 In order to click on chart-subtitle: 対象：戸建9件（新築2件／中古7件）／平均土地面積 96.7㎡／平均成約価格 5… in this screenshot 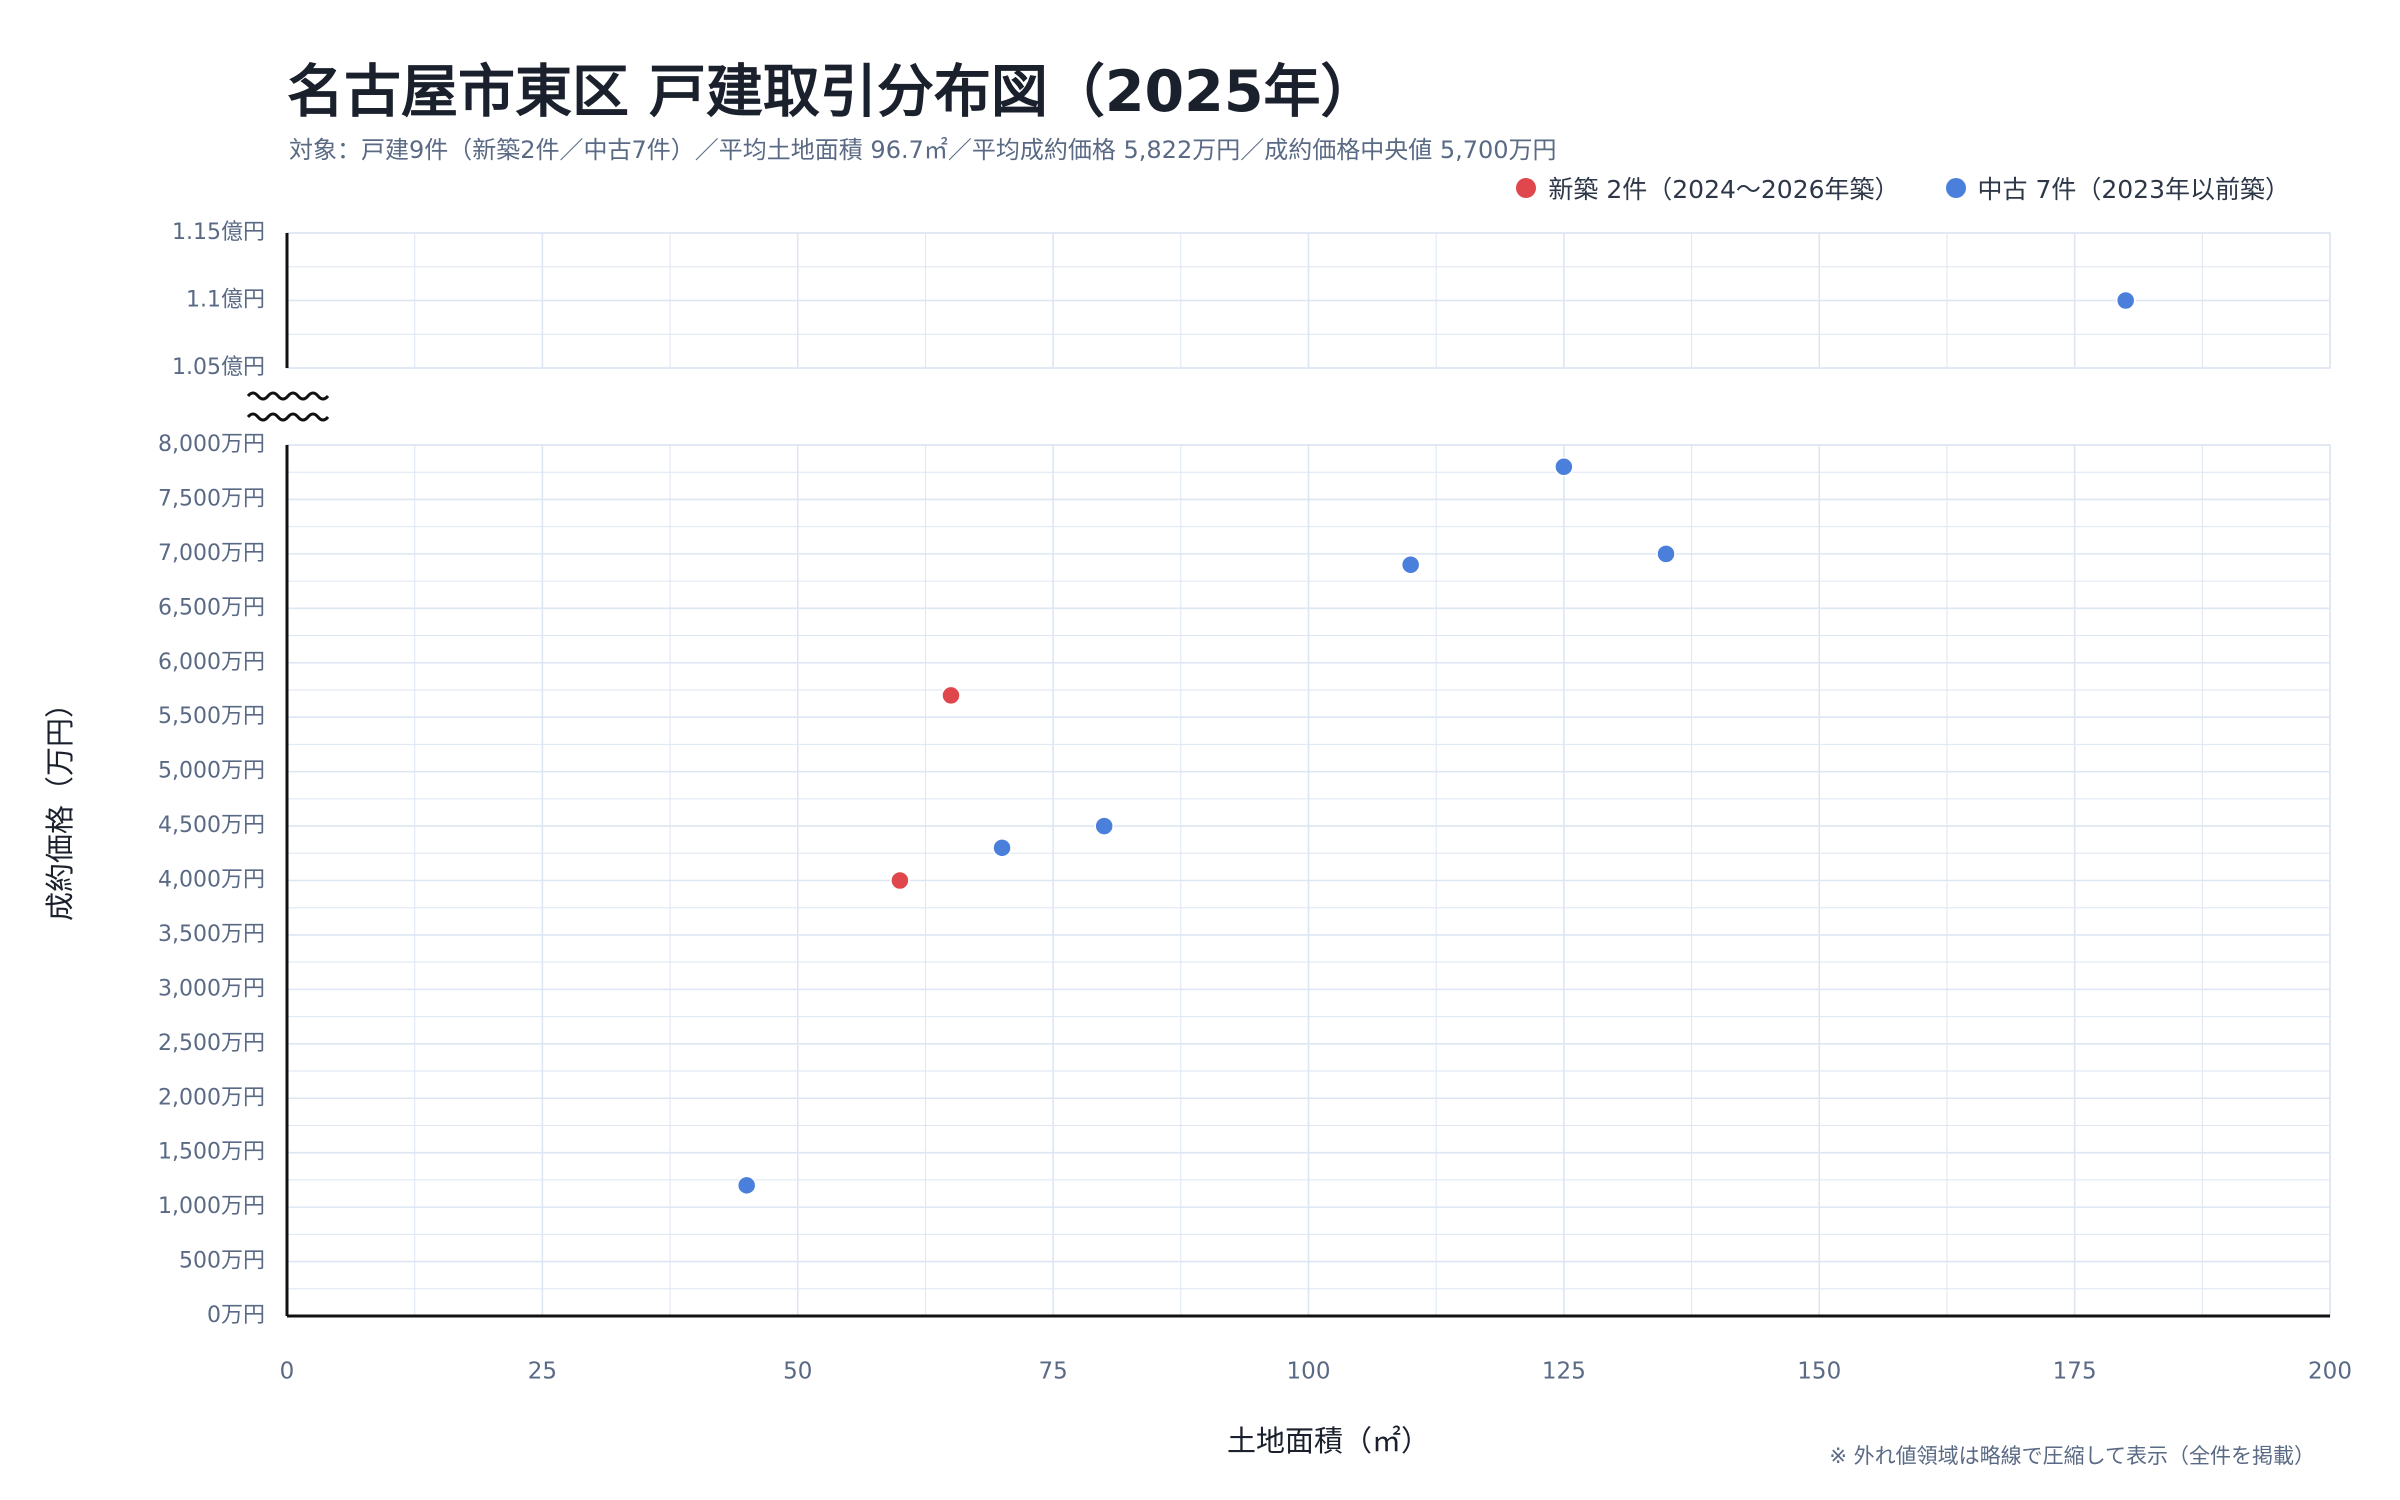, I will do `click(923, 150)`.